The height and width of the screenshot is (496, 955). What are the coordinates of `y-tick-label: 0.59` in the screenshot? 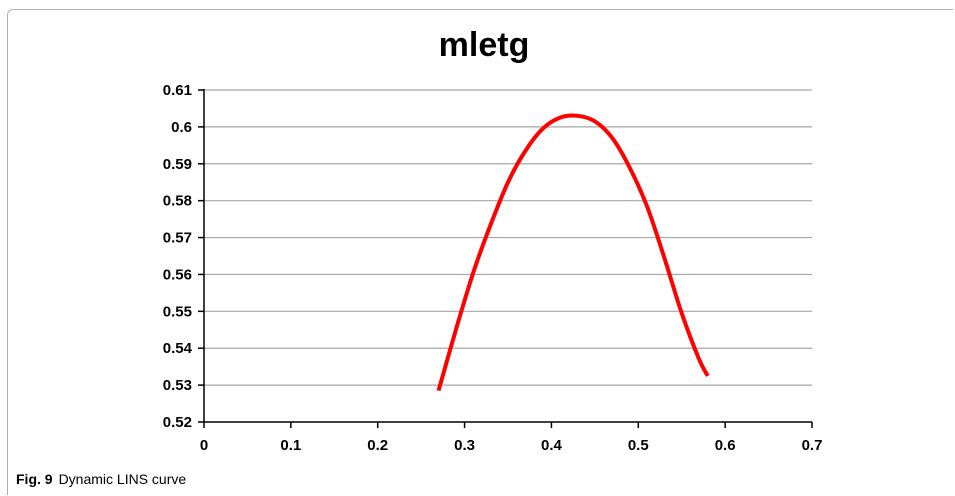 It's located at (177, 164).